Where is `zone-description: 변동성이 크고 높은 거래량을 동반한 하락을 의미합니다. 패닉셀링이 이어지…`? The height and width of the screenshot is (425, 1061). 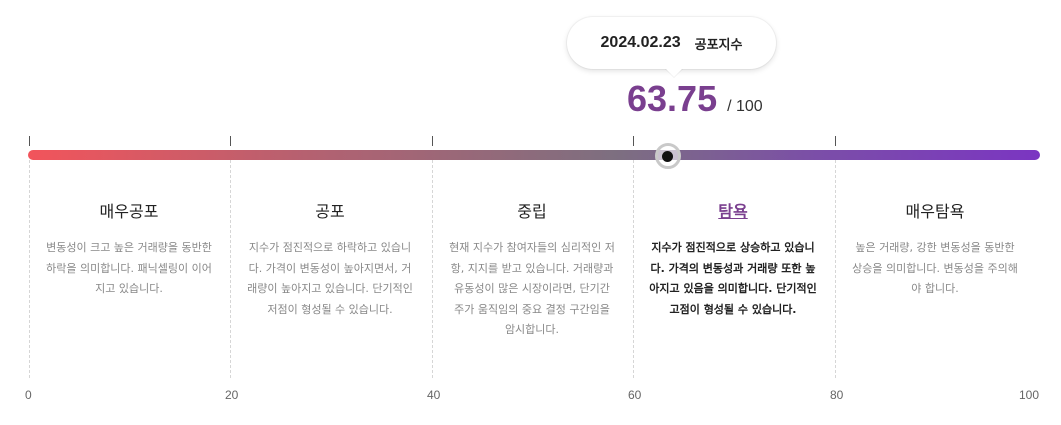 zone-description: 변동성이 크고 높은 거래량을 동반한 하락을 의미합니다. 패닉셀링이 이어지… is located at coordinates (129, 268).